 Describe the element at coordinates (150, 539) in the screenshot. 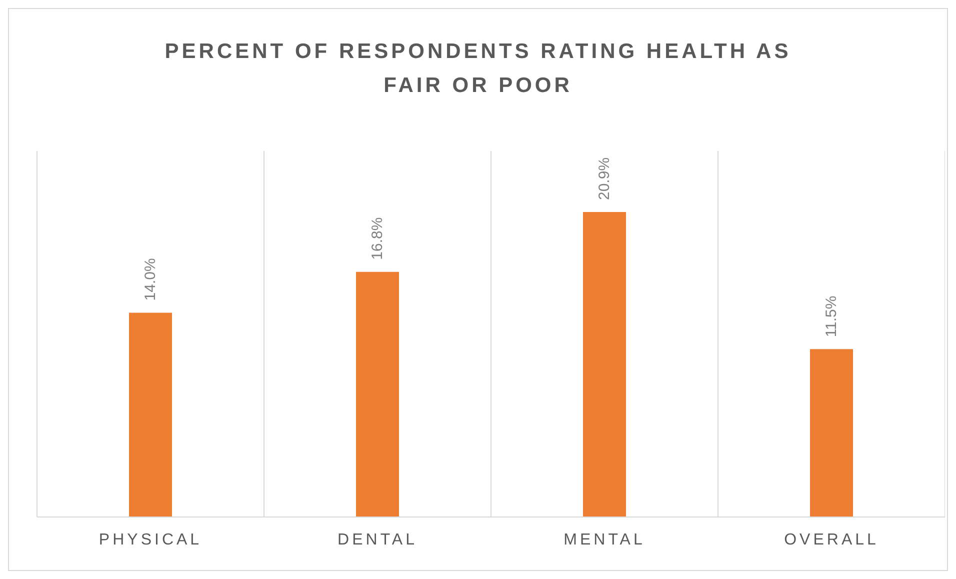

I see `x-tick-label: PHYSICAL` at that location.